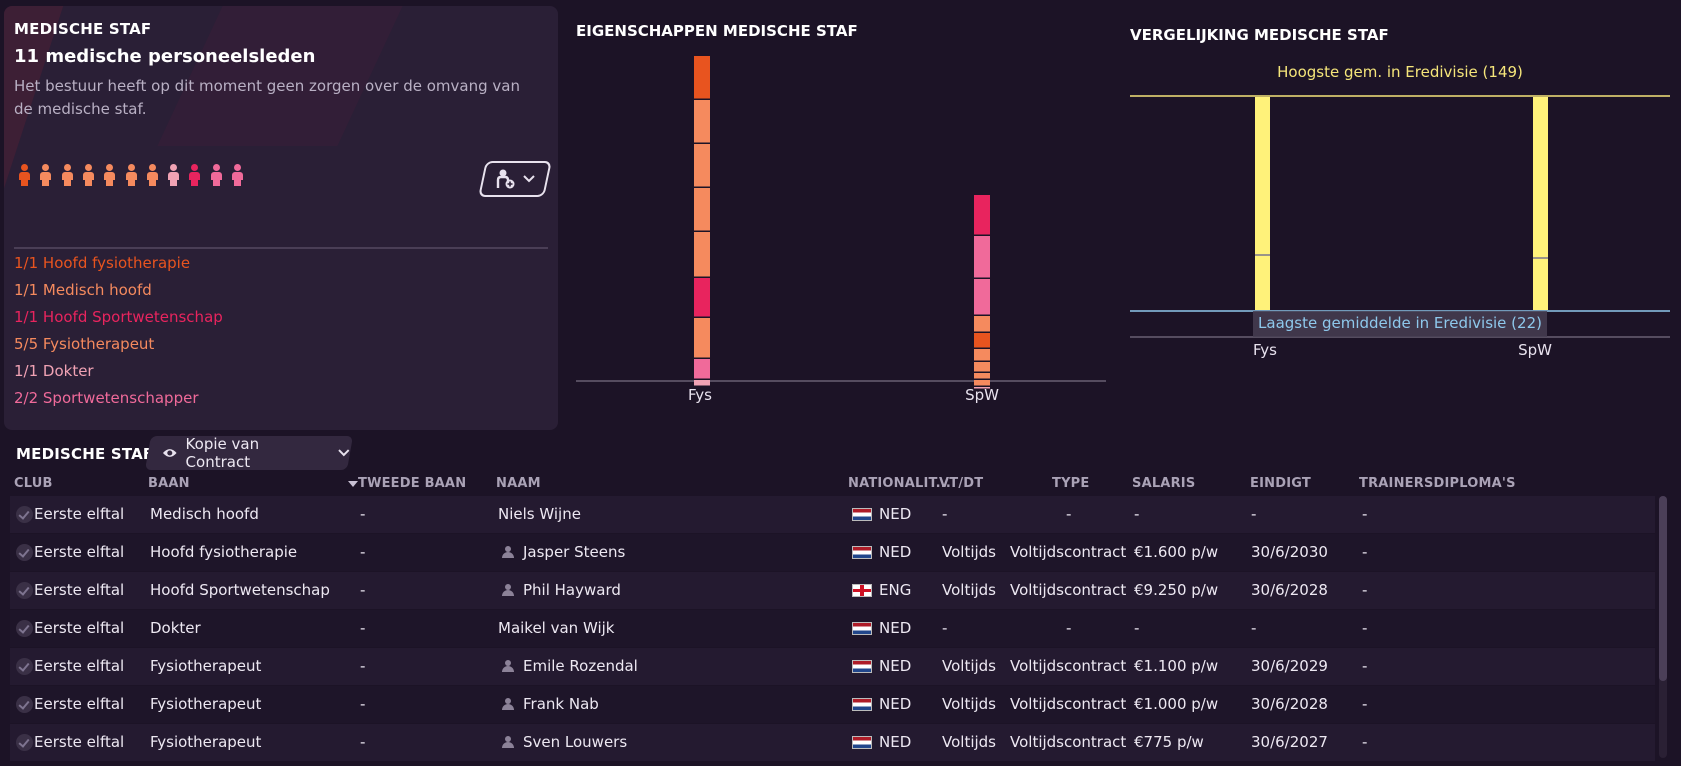 The height and width of the screenshot is (766, 1681). I want to click on cell-naam: Jasper Steens, so click(574, 552).